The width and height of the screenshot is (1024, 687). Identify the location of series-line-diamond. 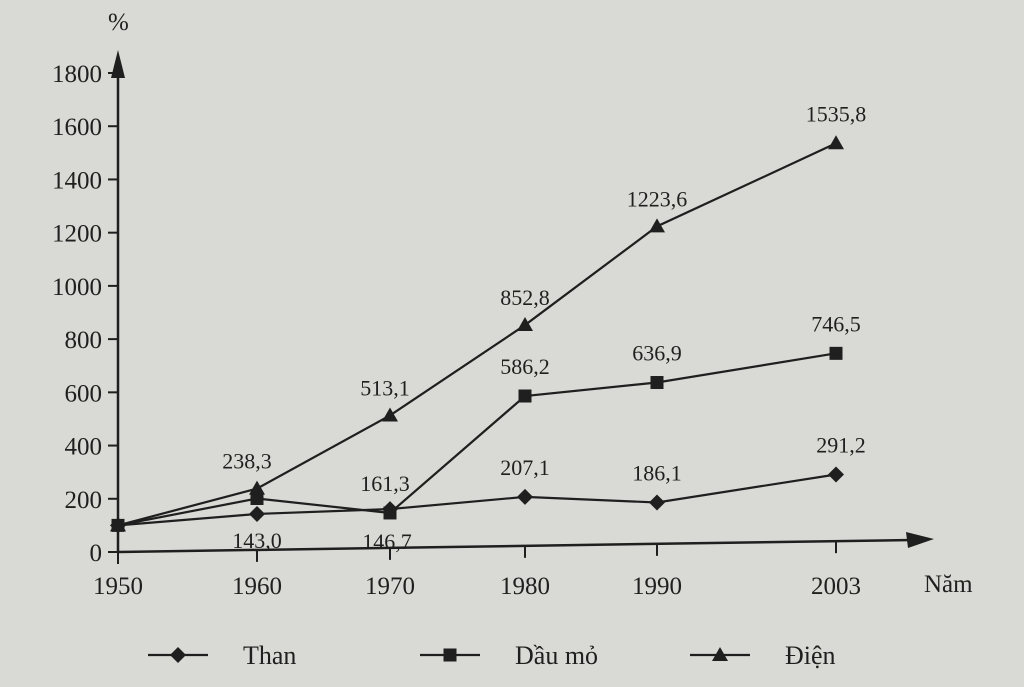
(477, 500).